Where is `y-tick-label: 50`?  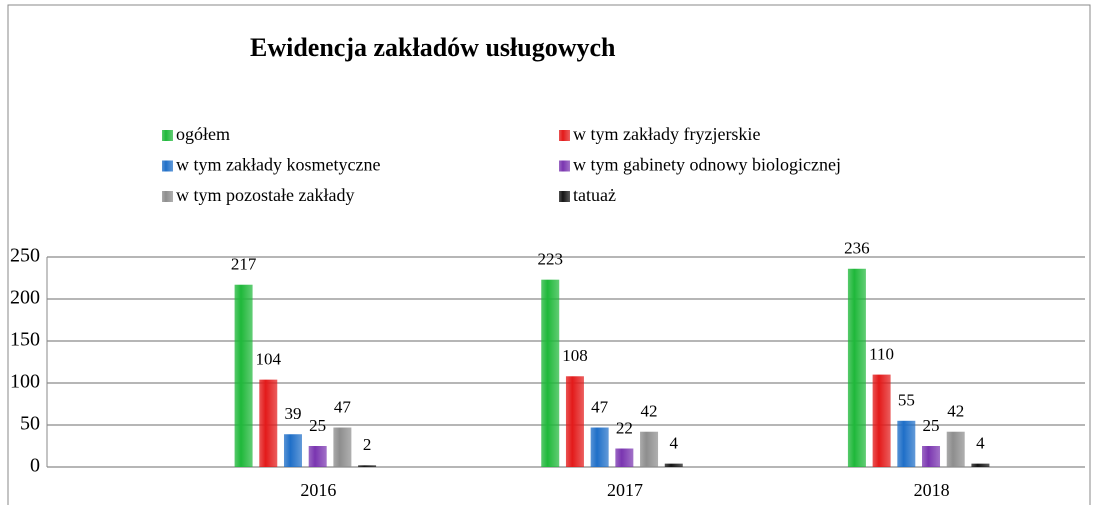
y-tick-label: 50 is located at coordinates (30, 424).